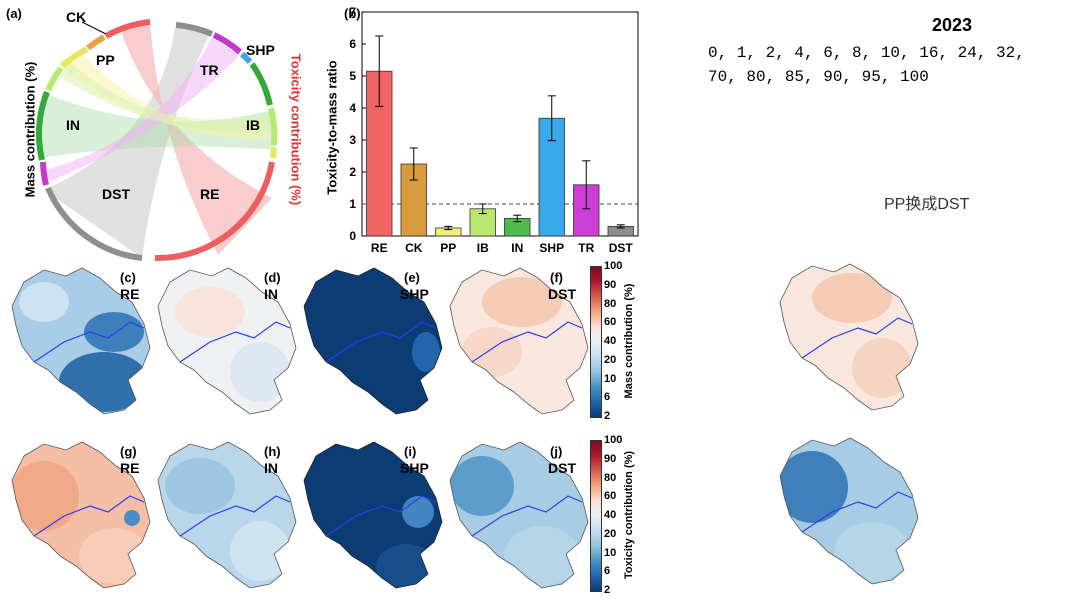 This screenshot has height=608, width=1080. Describe the element at coordinates (849, 511) in the screenshot. I see `extra-map-bottom-svg` at that location.